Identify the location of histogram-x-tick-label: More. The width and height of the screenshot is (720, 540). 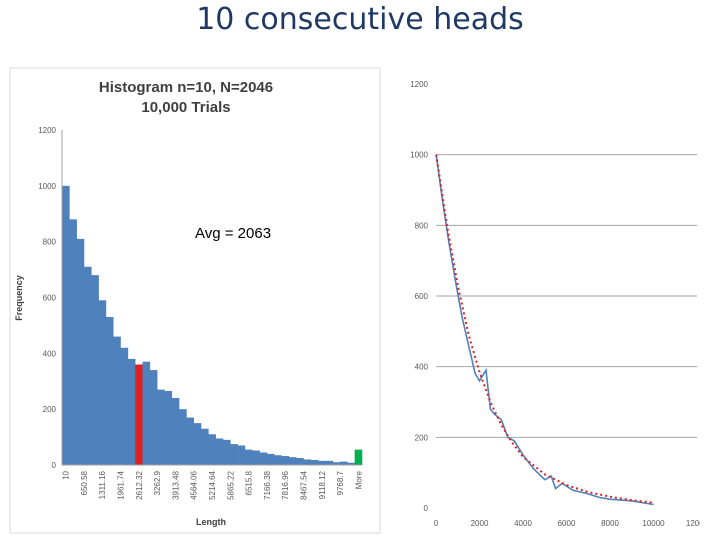
(358, 479).